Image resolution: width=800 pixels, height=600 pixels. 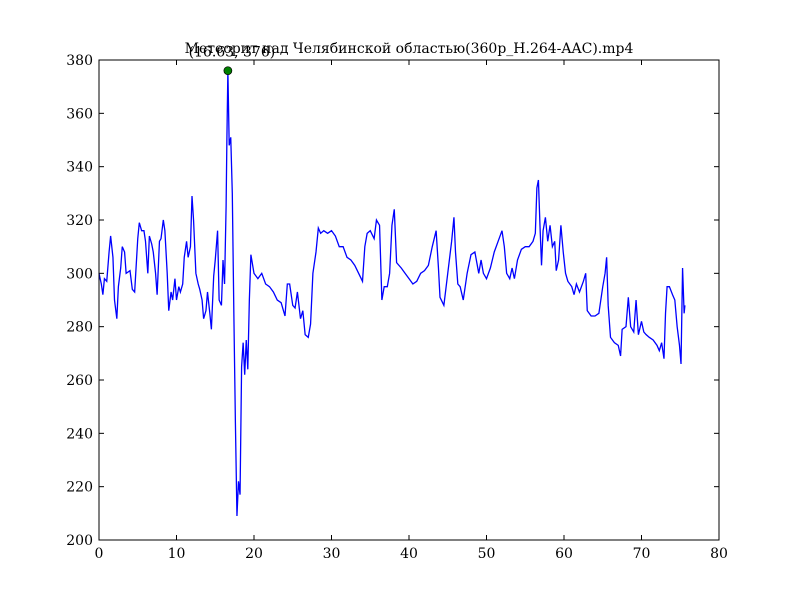 I want to click on x-tick-label: 70, so click(x=642, y=554).